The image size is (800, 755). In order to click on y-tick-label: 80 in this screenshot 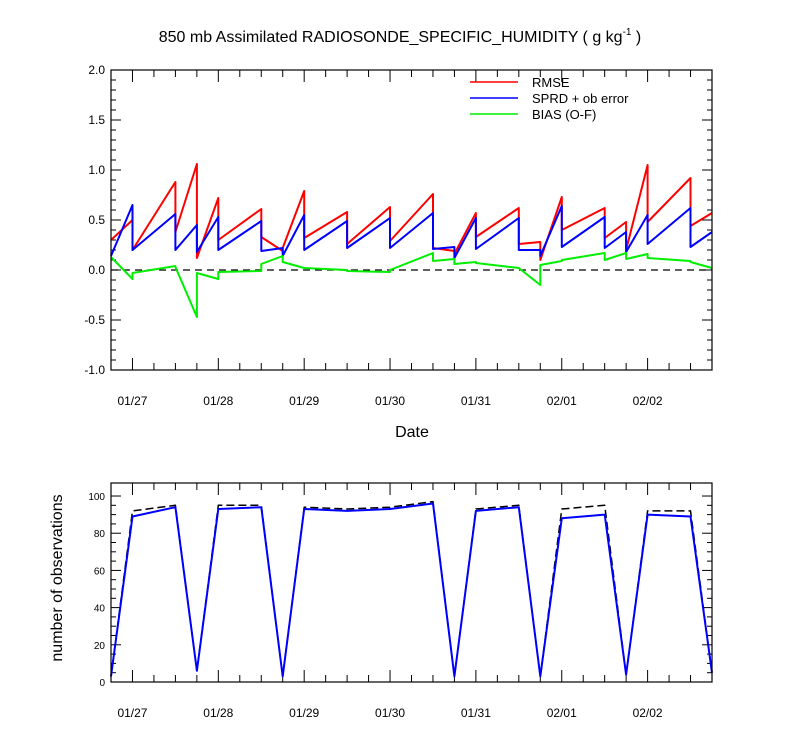, I will do `click(100, 534)`.